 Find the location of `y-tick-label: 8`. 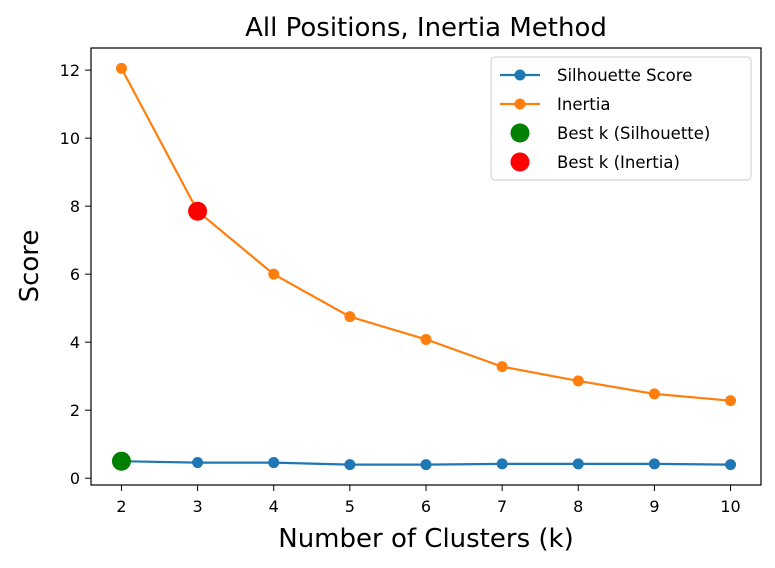

y-tick-label: 8 is located at coordinates (75, 206).